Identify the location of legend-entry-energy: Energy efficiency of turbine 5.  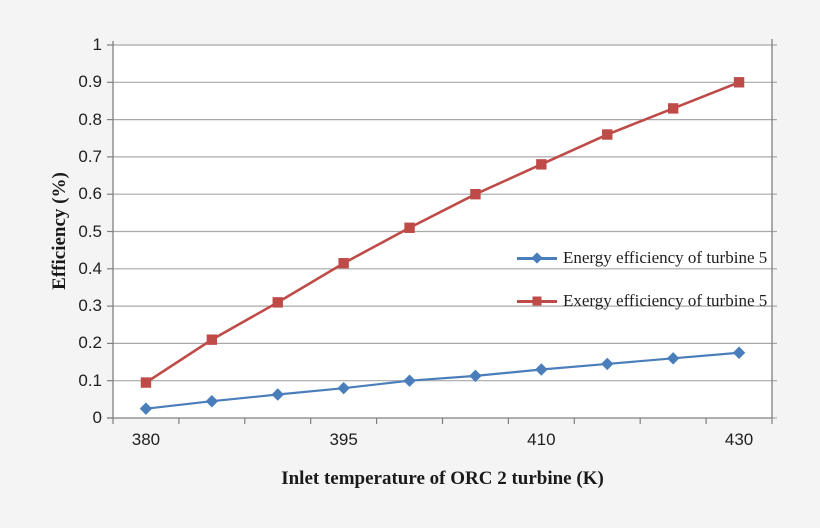
(642, 258).